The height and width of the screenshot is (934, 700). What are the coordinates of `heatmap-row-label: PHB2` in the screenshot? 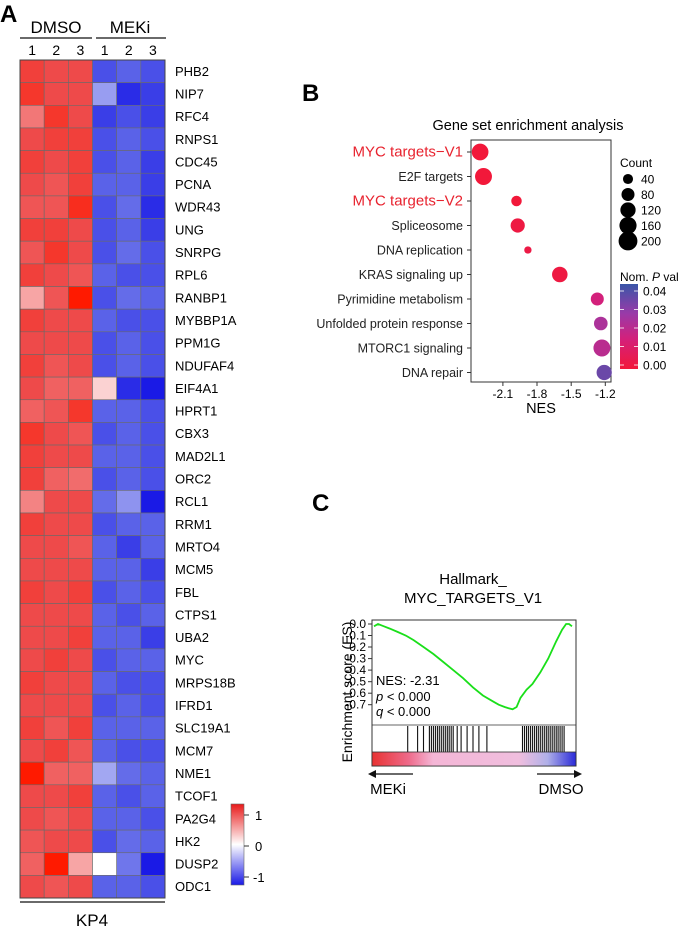 It's located at (192, 71).